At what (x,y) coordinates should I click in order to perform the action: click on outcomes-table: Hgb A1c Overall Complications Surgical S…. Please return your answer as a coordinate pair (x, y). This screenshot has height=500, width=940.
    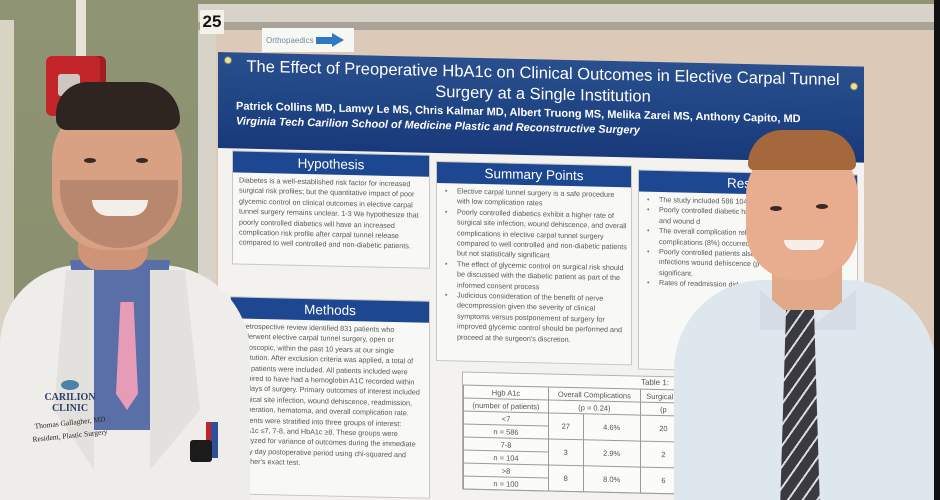
    Looking at the image, I should click on (575, 440).